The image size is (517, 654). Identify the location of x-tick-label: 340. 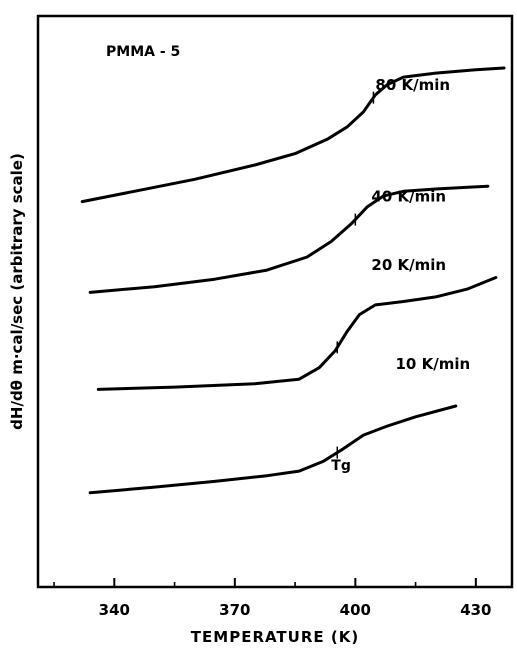
(114, 610).